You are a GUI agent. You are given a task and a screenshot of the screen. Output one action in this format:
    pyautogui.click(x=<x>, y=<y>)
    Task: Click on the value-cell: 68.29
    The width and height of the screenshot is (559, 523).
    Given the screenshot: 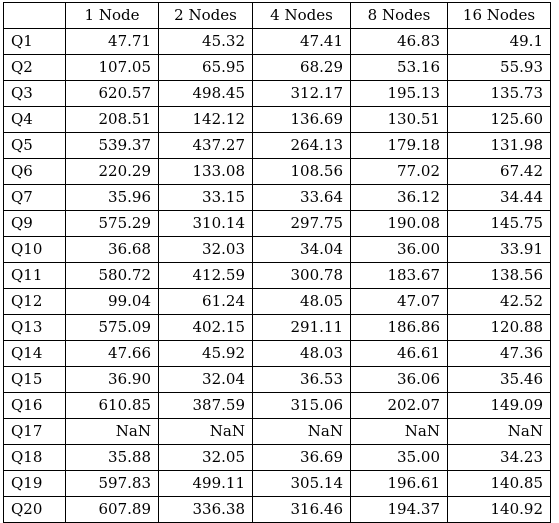 What is the action you would take?
    pyautogui.click(x=301, y=67)
    